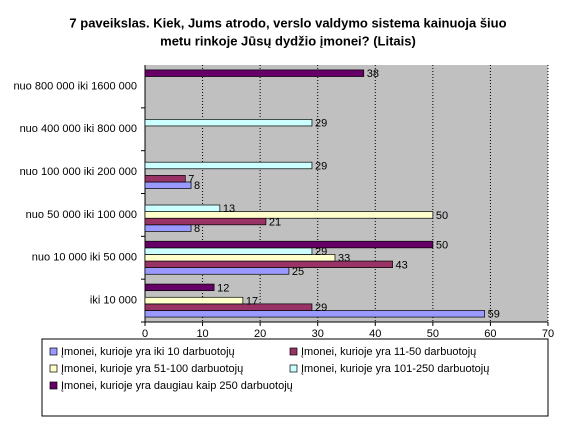 The height and width of the screenshot is (431, 576). I want to click on y-tick-label: nuo 800 000 iki 1600 000, so click(75, 86).